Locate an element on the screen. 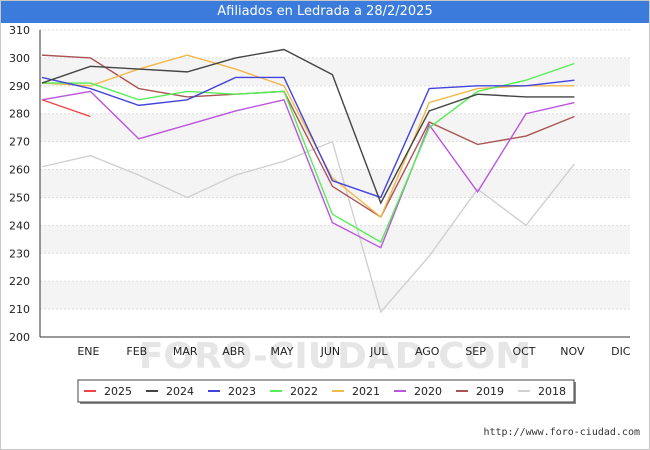 This screenshot has height=450, width=650. legend-item-2019: 2019 is located at coordinates (480, 391).